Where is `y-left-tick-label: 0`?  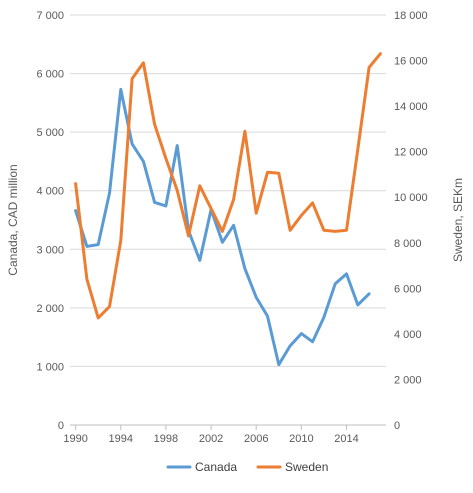
y-left-tick-label: 0 is located at coordinates (61, 426).